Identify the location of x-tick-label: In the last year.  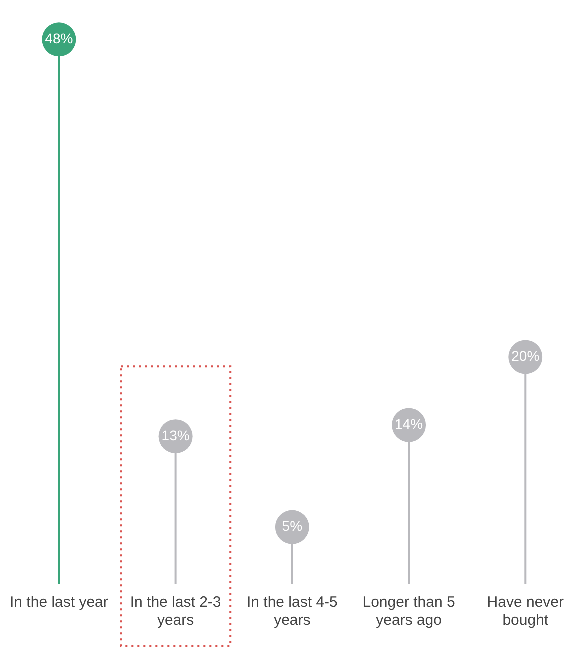
(59, 603).